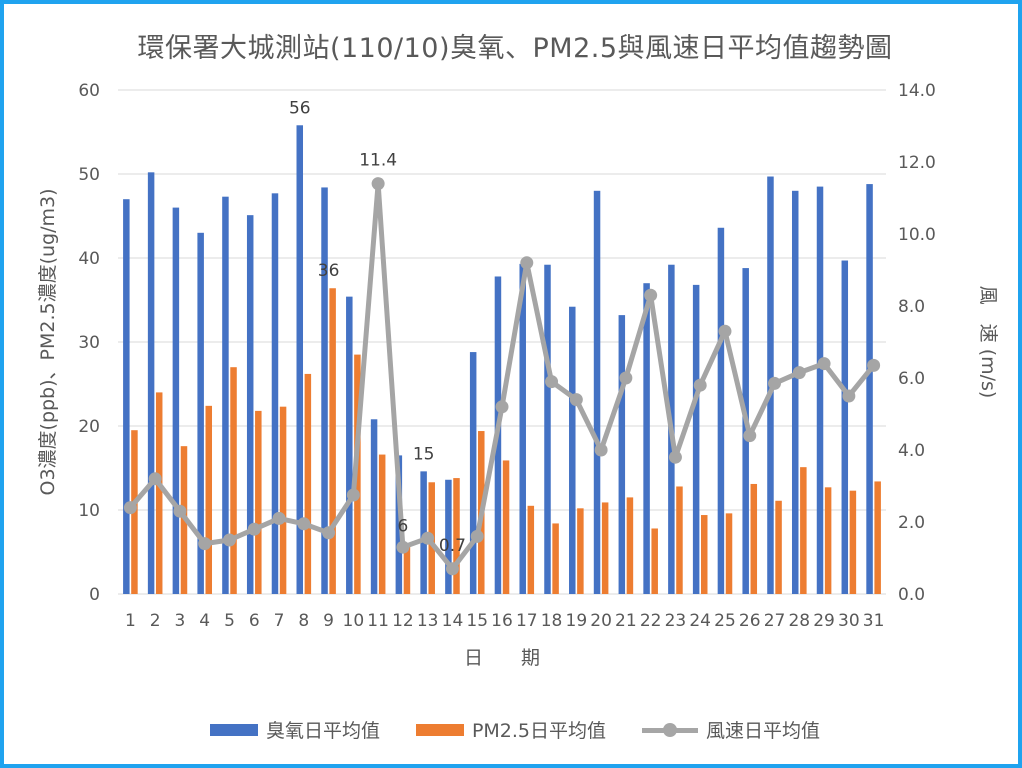 This screenshot has width=1022, height=768. I want to click on x-tick-label: 10, so click(354, 621).